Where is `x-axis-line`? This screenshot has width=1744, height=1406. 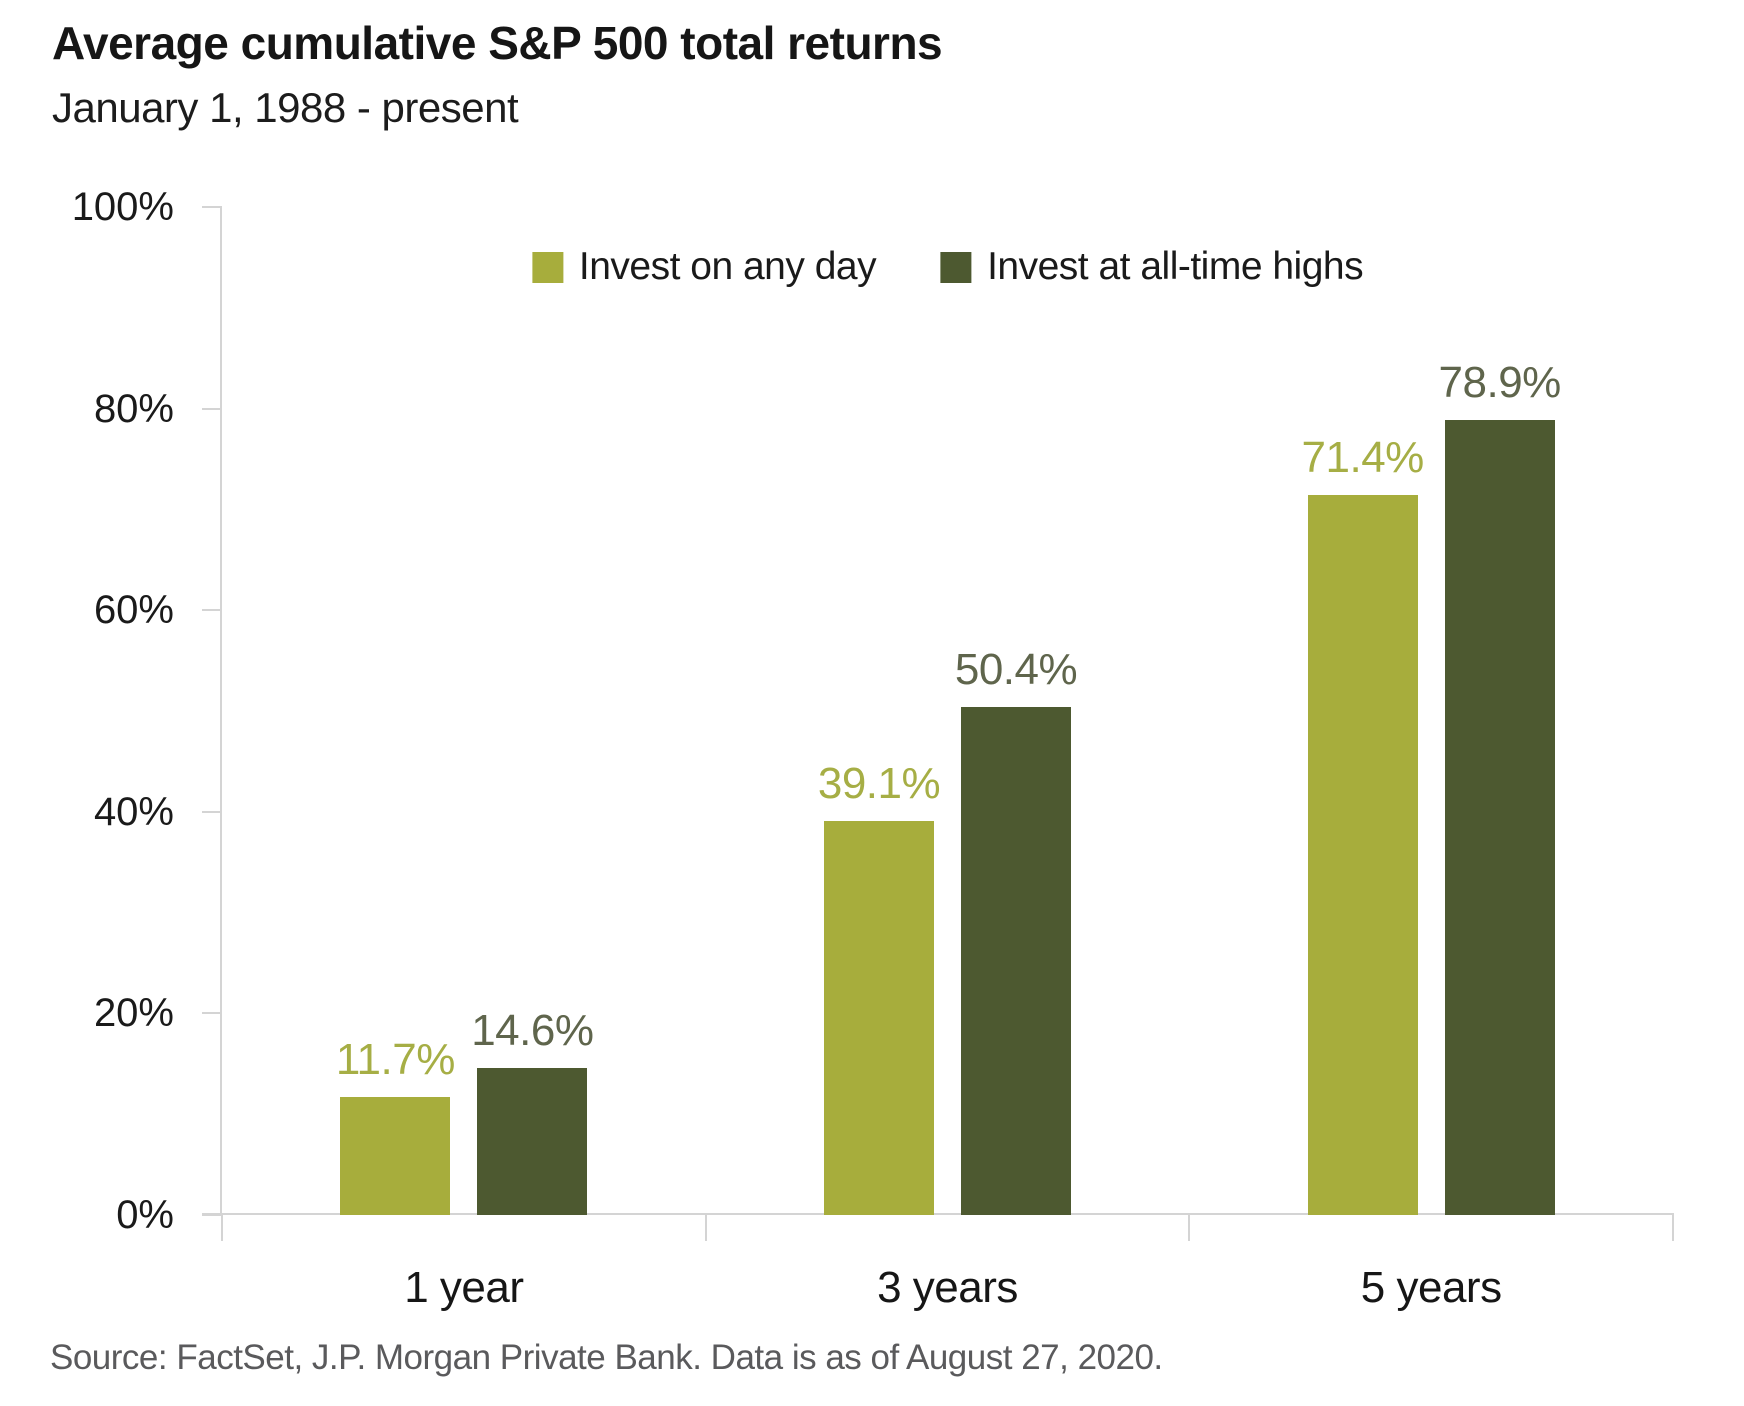
x-axis-line is located at coordinates (938, 1214).